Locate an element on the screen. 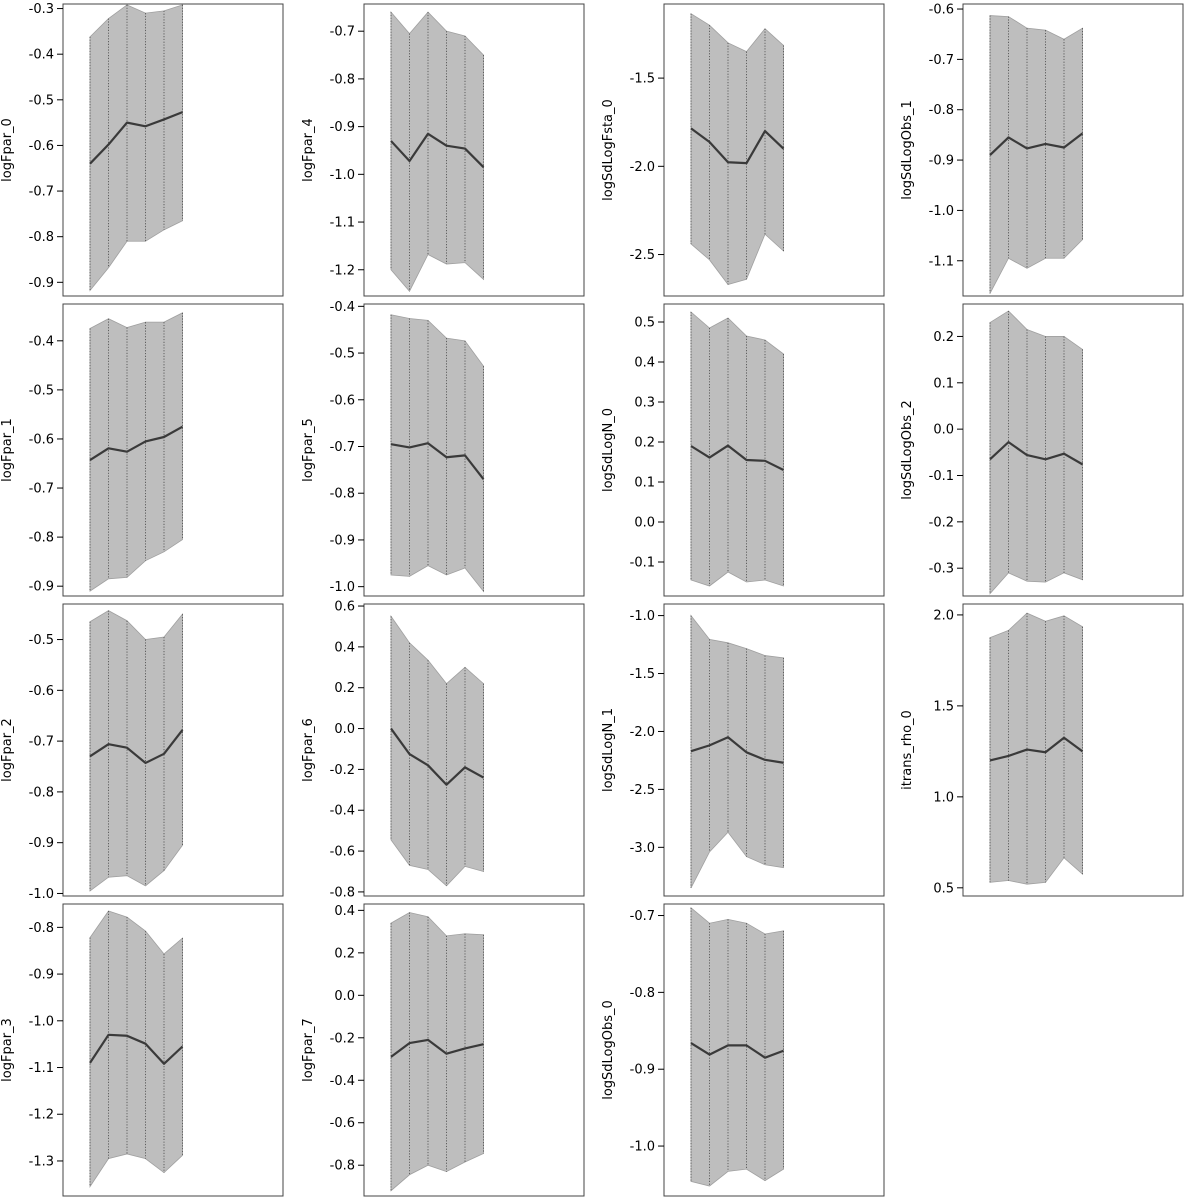 The width and height of the screenshot is (1200, 1200). panel-logSdLogObs_2: 0.2 0.1 0.0 -0.1 -0.2 -0.3 logSdLogObs_2 is located at coordinates (1042, 450).